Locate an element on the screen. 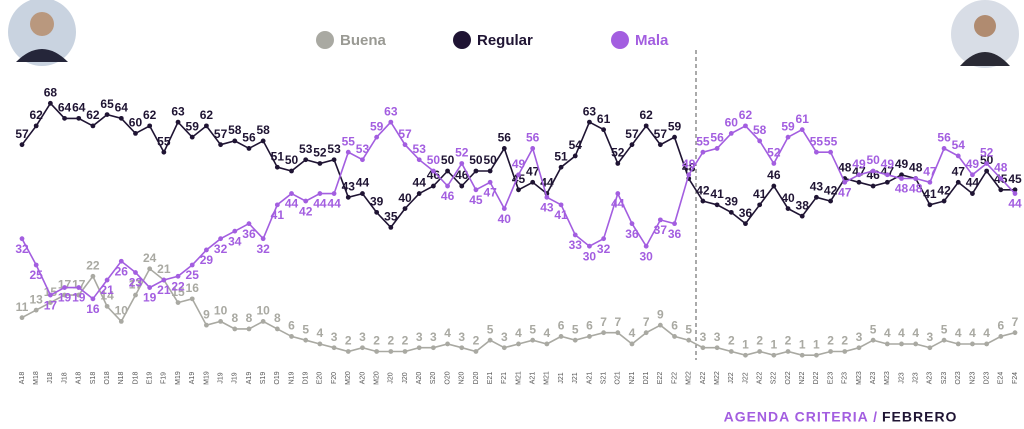  data-label: 22 is located at coordinates (93, 265).